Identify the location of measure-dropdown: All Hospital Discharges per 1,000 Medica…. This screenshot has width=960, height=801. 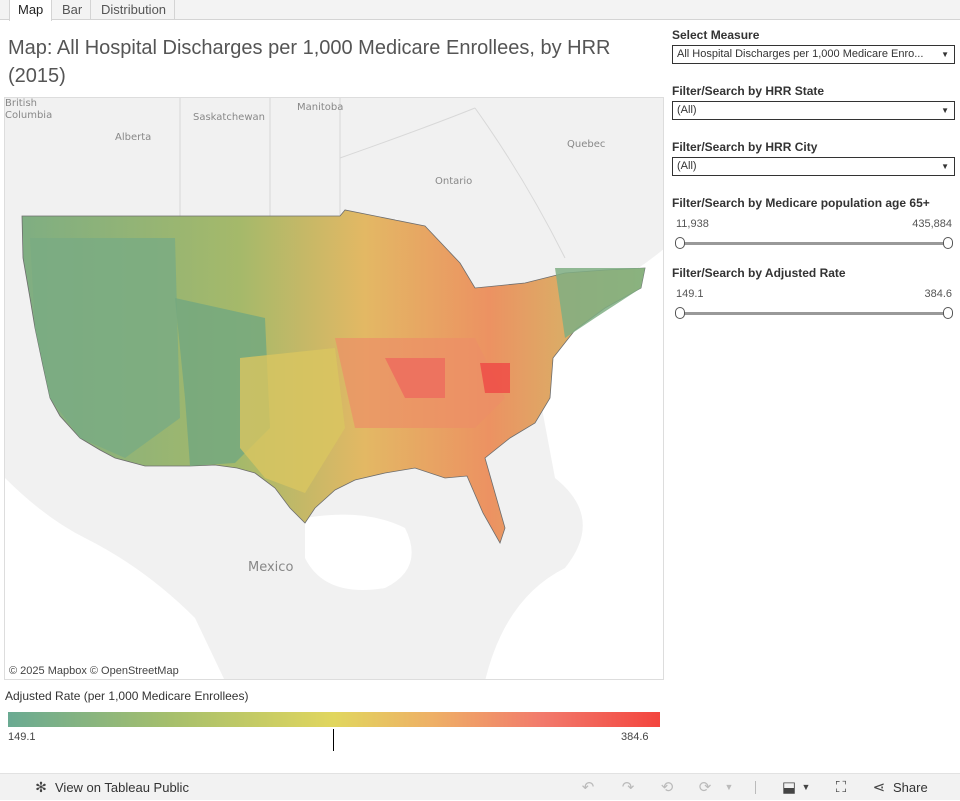
(813, 54).